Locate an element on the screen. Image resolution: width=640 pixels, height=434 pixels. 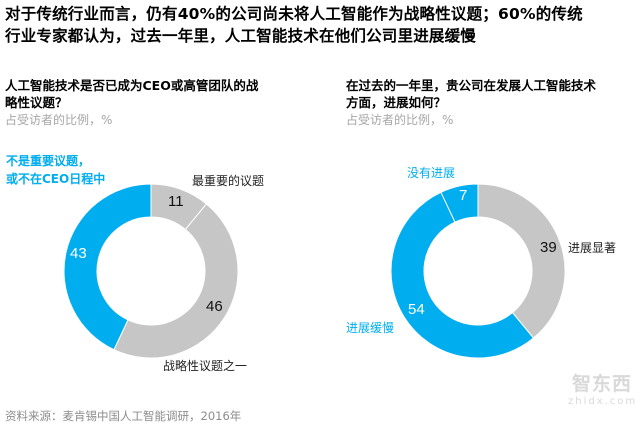
left-chart-subtitle: 占受访者的比例，% is located at coordinates (59, 120).